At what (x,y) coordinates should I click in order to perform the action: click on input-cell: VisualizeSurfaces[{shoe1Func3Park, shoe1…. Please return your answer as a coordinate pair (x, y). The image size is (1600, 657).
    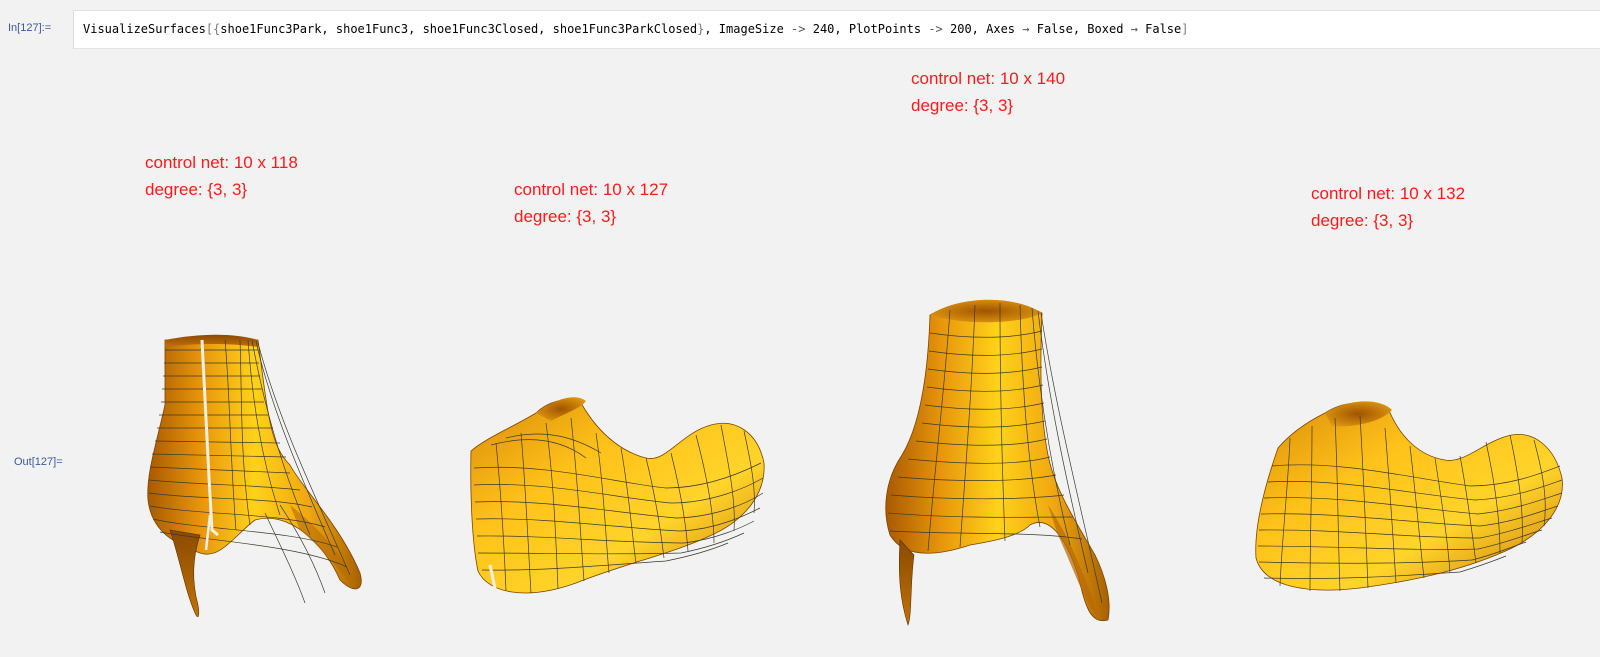
    Looking at the image, I should click on (836, 29).